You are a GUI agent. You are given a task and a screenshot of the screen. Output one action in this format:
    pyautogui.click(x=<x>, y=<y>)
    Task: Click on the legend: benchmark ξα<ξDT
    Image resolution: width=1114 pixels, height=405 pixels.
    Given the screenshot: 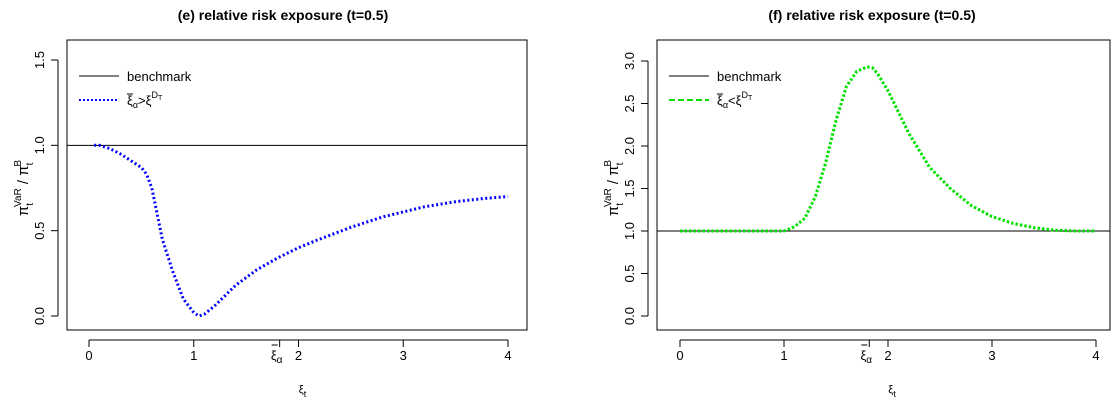 What is the action you would take?
    pyautogui.click(x=725, y=89)
    